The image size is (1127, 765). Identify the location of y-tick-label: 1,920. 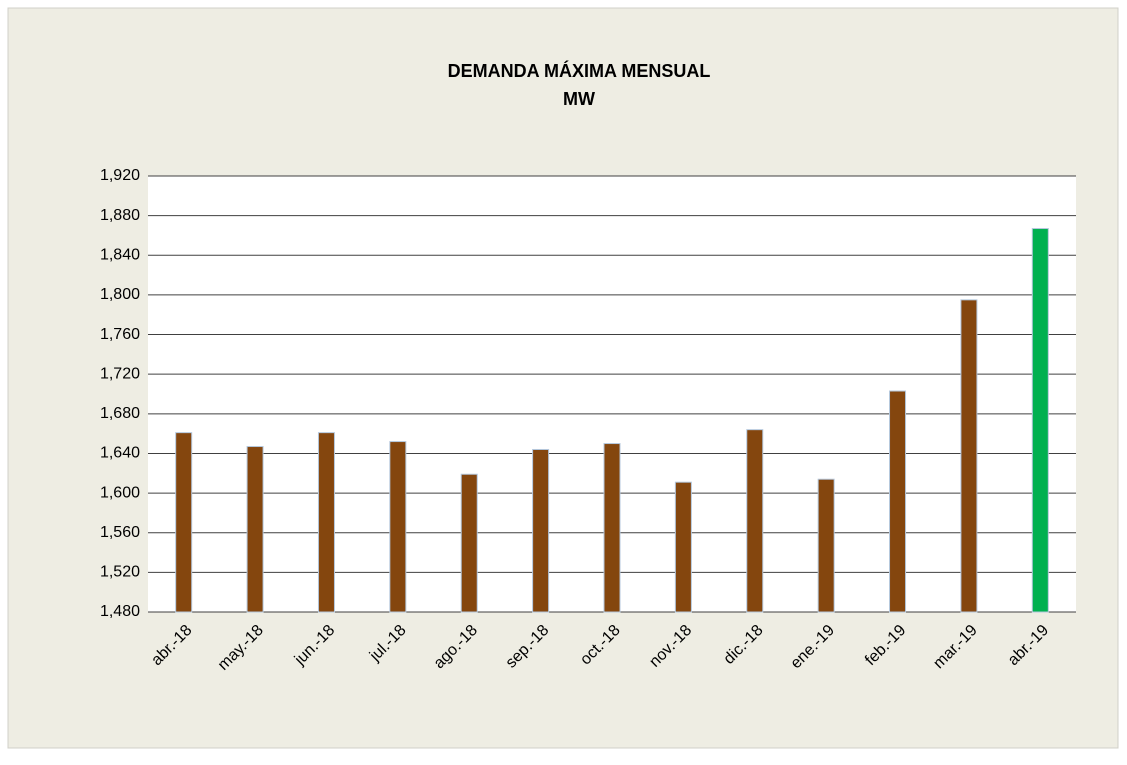
(120, 175).